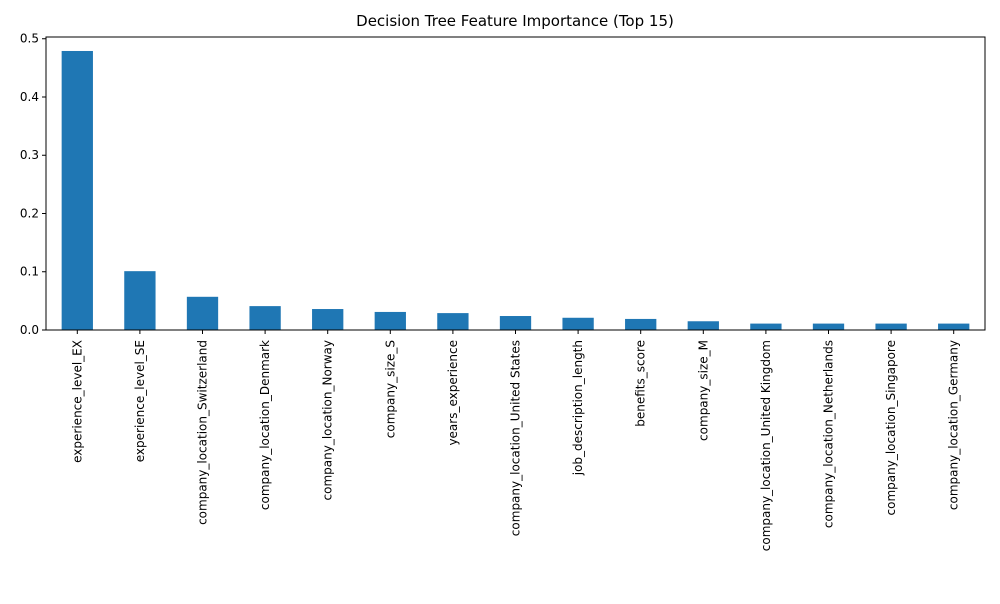 The height and width of the screenshot is (604, 1000). What do you see at coordinates (891, 427) in the screenshot?
I see `x-tick-label: company_location_Singapore` at bounding box center [891, 427].